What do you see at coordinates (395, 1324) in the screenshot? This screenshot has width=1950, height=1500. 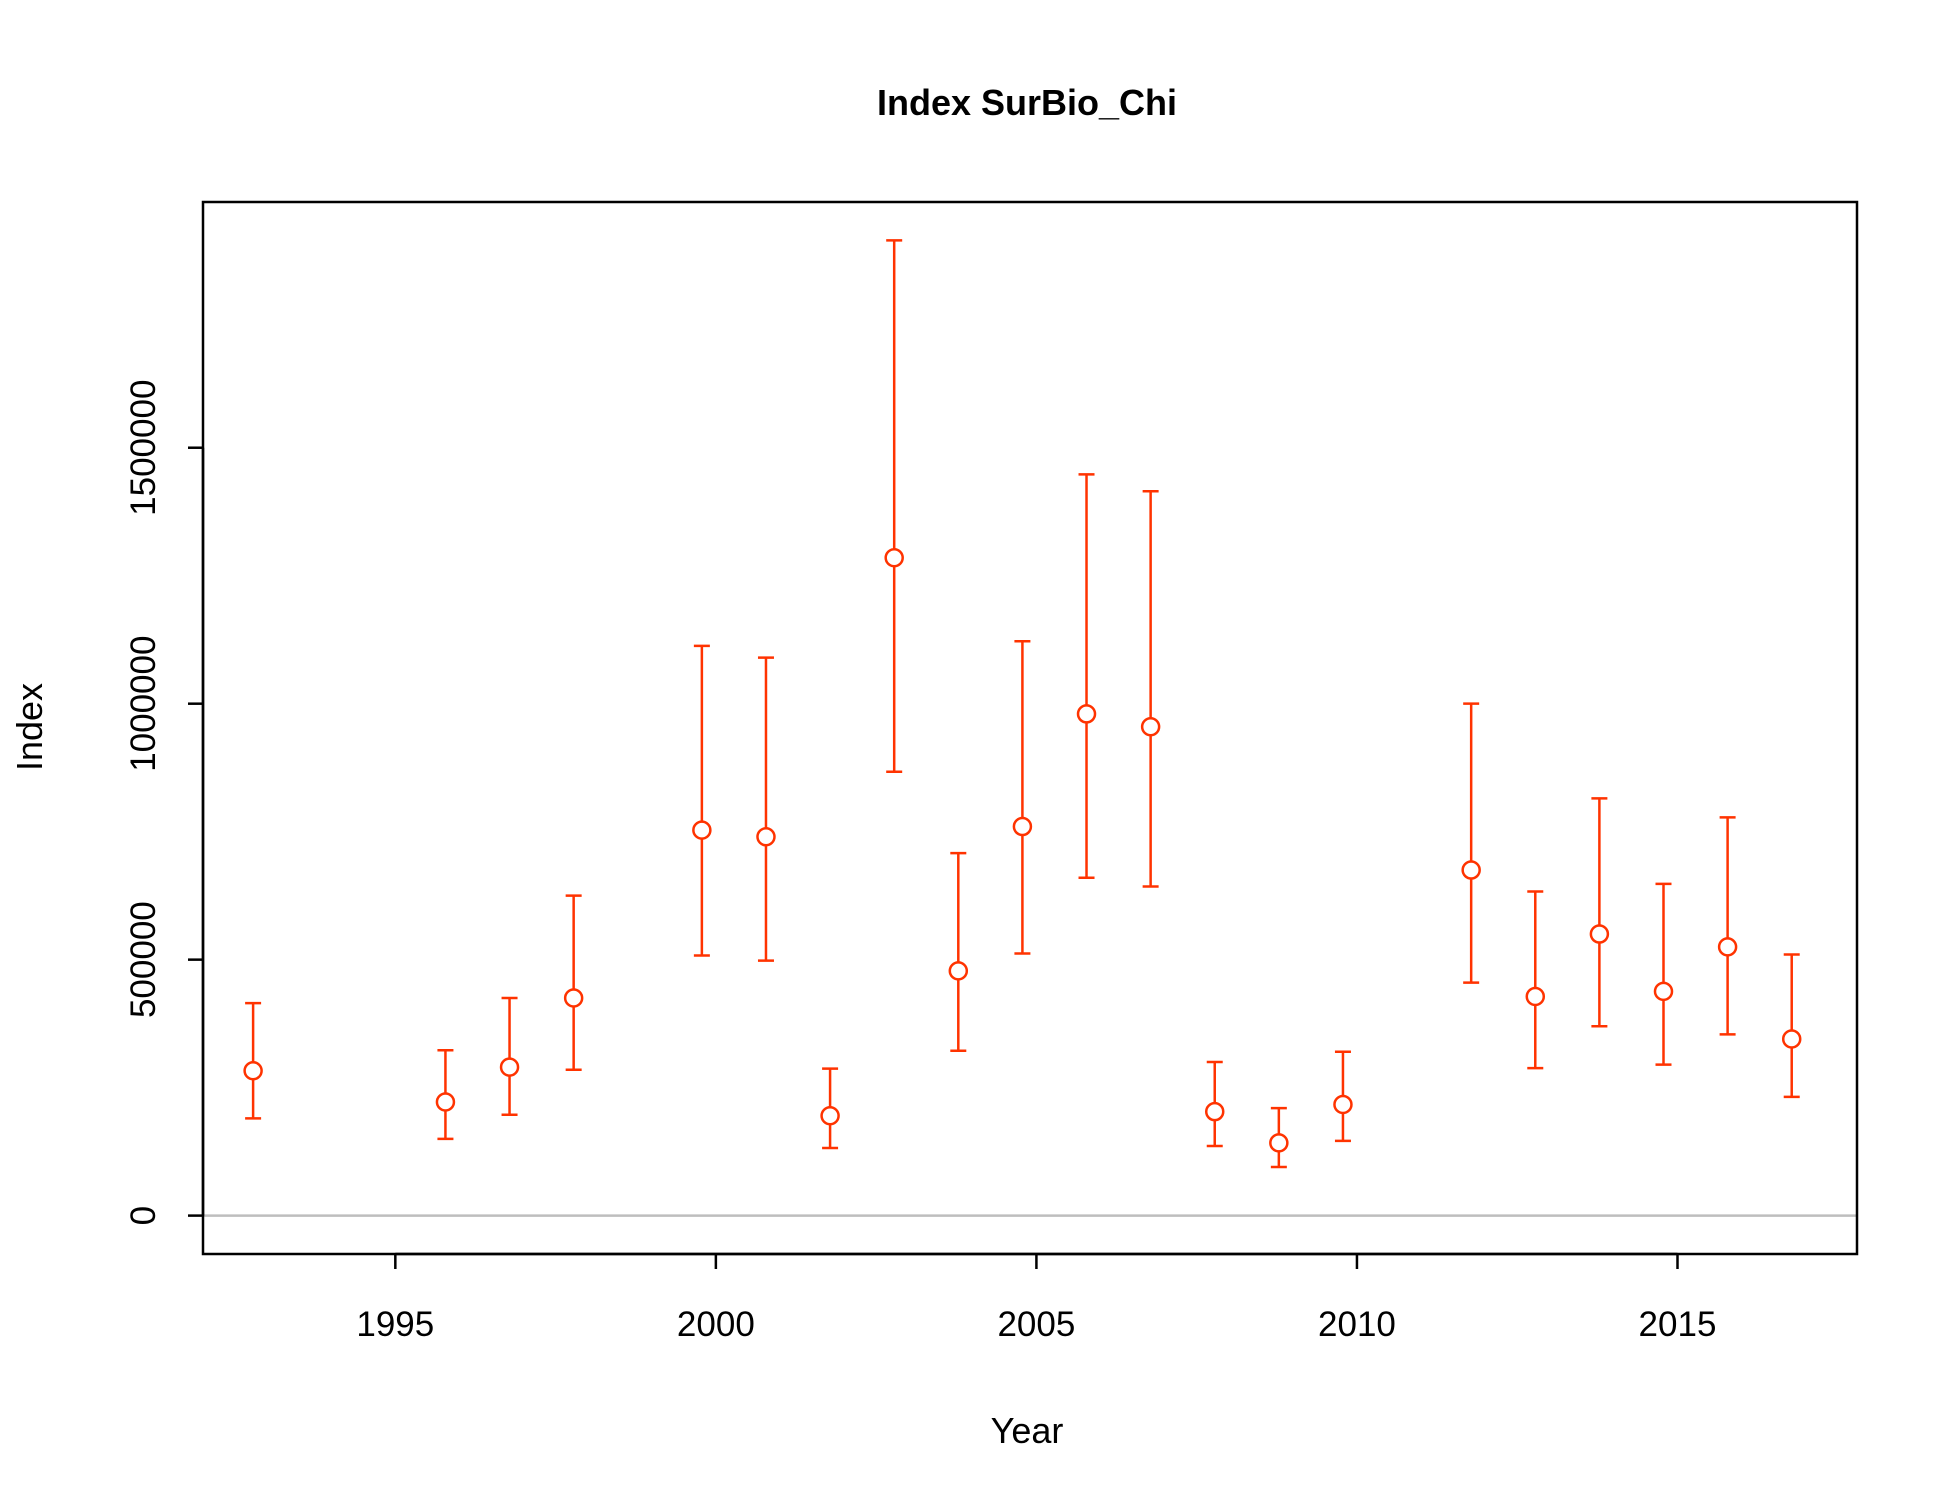 I see `x-tick-label: 1995` at bounding box center [395, 1324].